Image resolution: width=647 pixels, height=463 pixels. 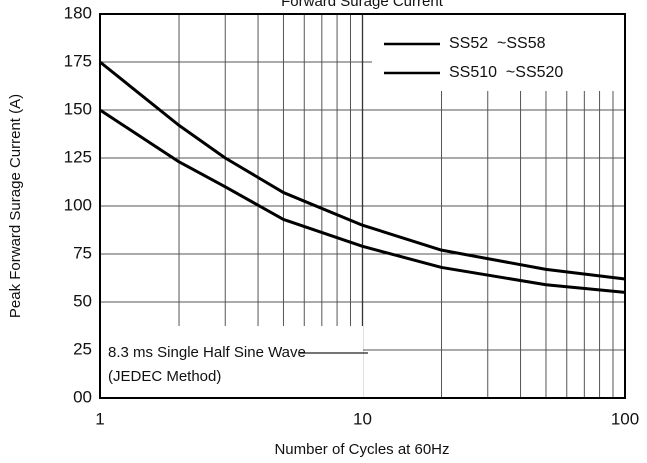 I want to click on annotation-box, so click(x=232, y=361).